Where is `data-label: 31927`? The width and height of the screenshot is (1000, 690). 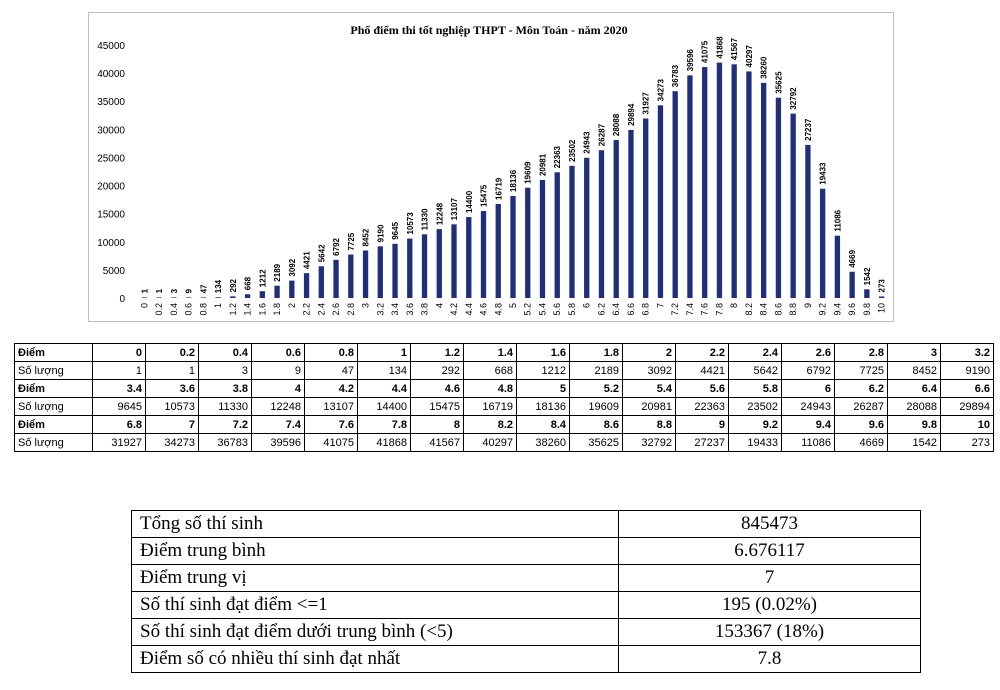 data-label: 31927 is located at coordinates (646, 103).